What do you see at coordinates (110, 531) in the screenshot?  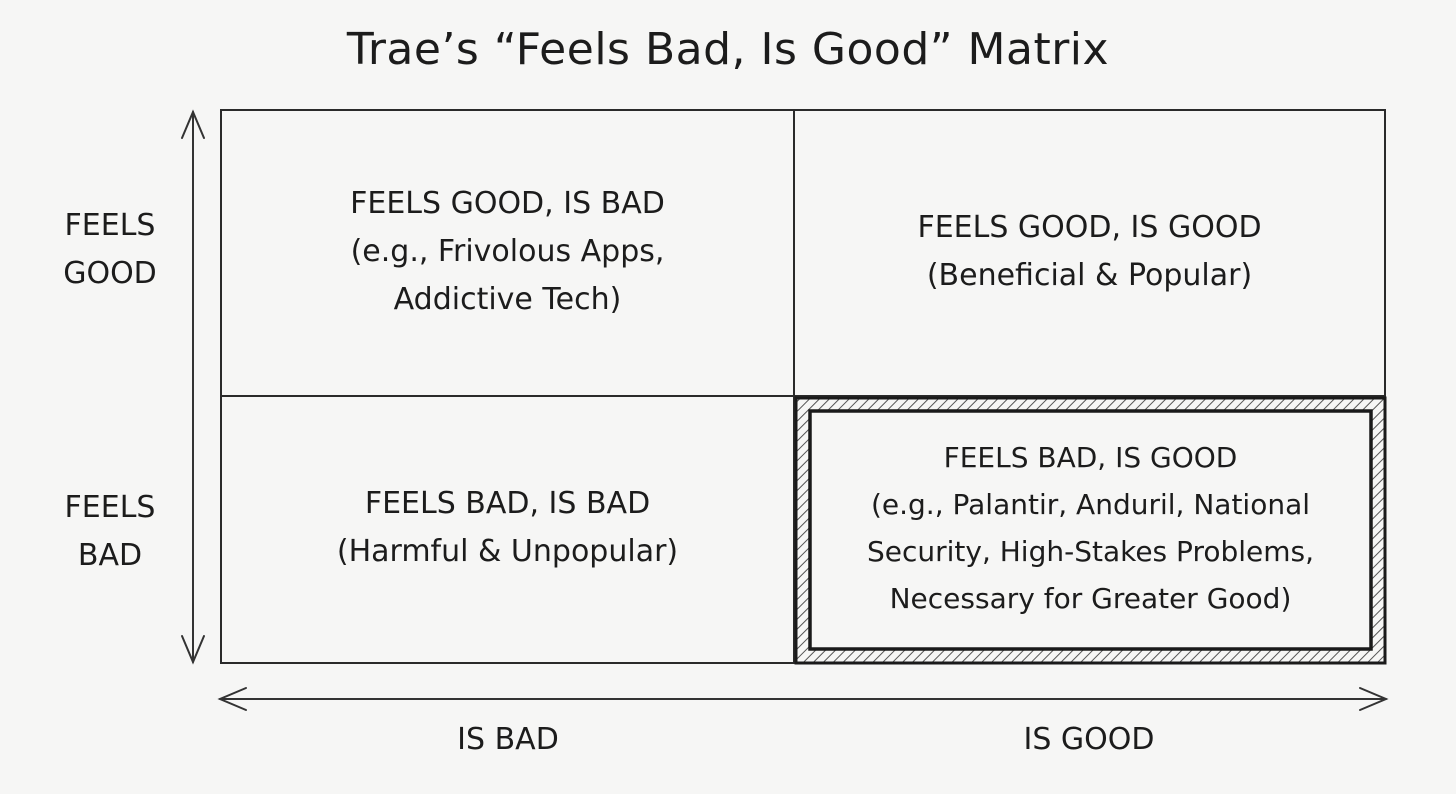 I see `y-axis-label-feels-bad: FEELS BAD` at bounding box center [110, 531].